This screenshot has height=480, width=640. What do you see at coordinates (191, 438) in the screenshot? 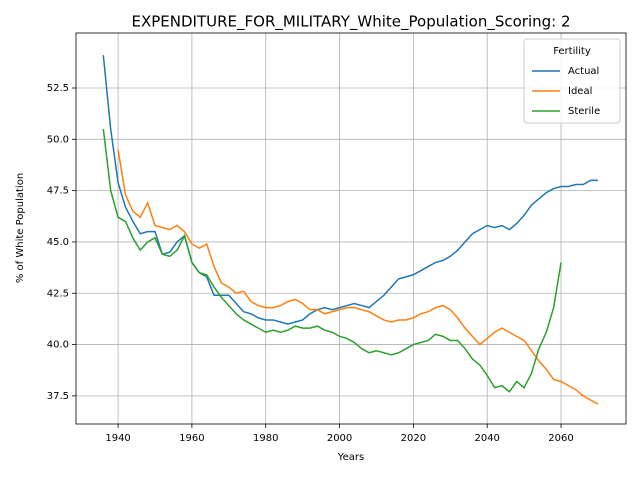
I see `x-tick-label: 1960` at bounding box center [191, 438].